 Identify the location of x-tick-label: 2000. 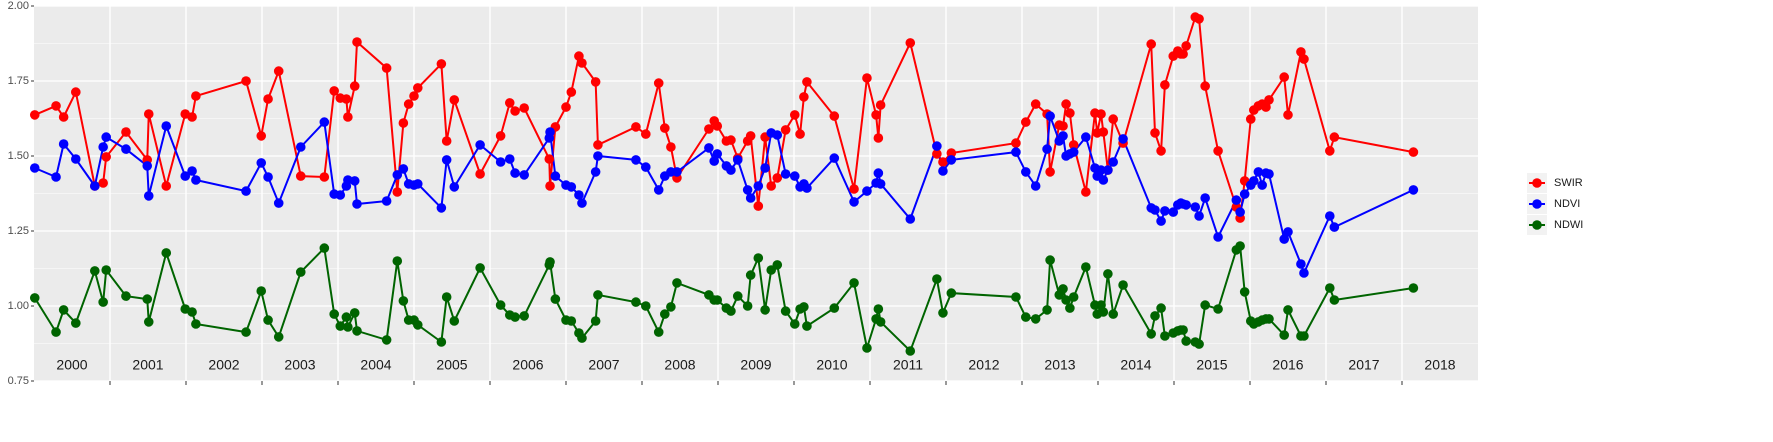
(71, 365).